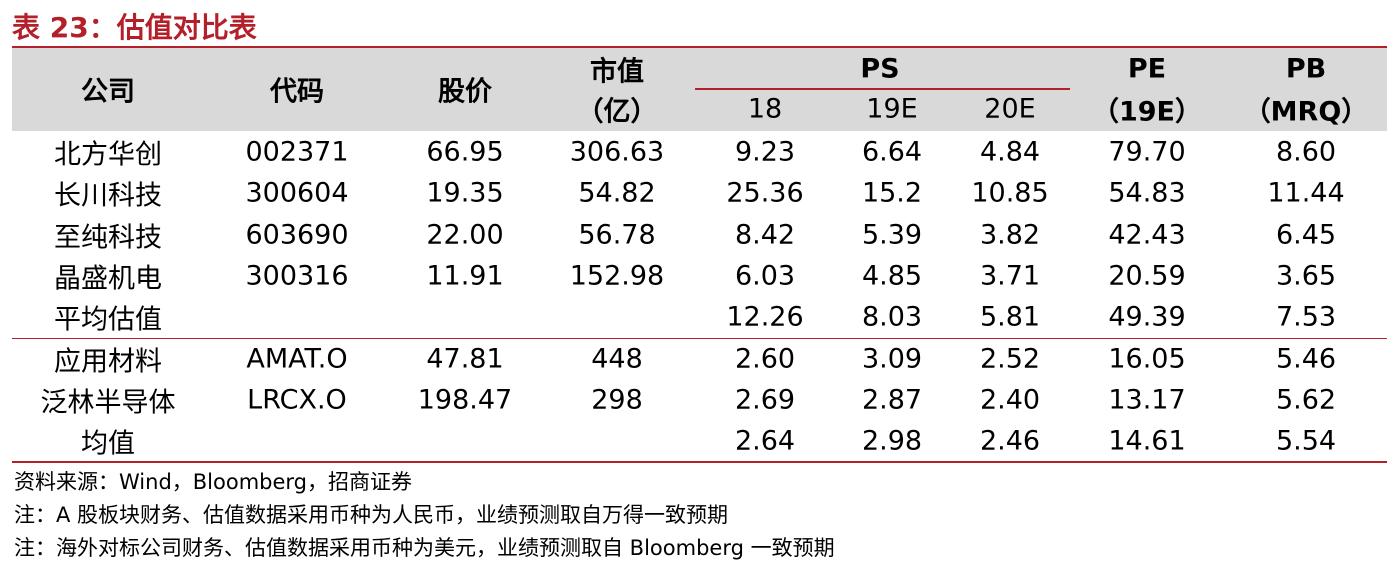  What do you see at coordinates (765, 235) in the screenshot?
I see `value-cell: 8.42` at bounding box center [765, 235].